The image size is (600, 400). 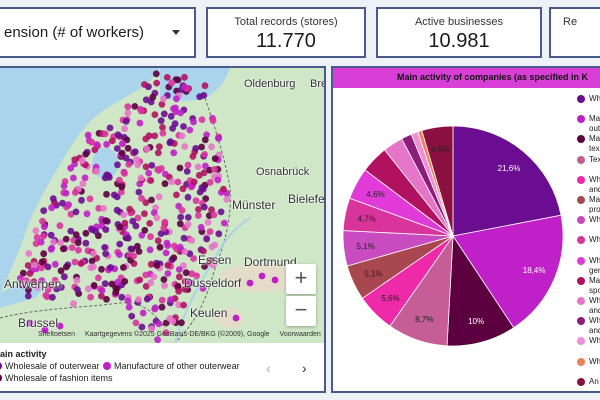 What do you see at coordinates (588, 144) in the screenshot?
I see `pie-legend-item: Ma tex` at bounding box center [588, 144].